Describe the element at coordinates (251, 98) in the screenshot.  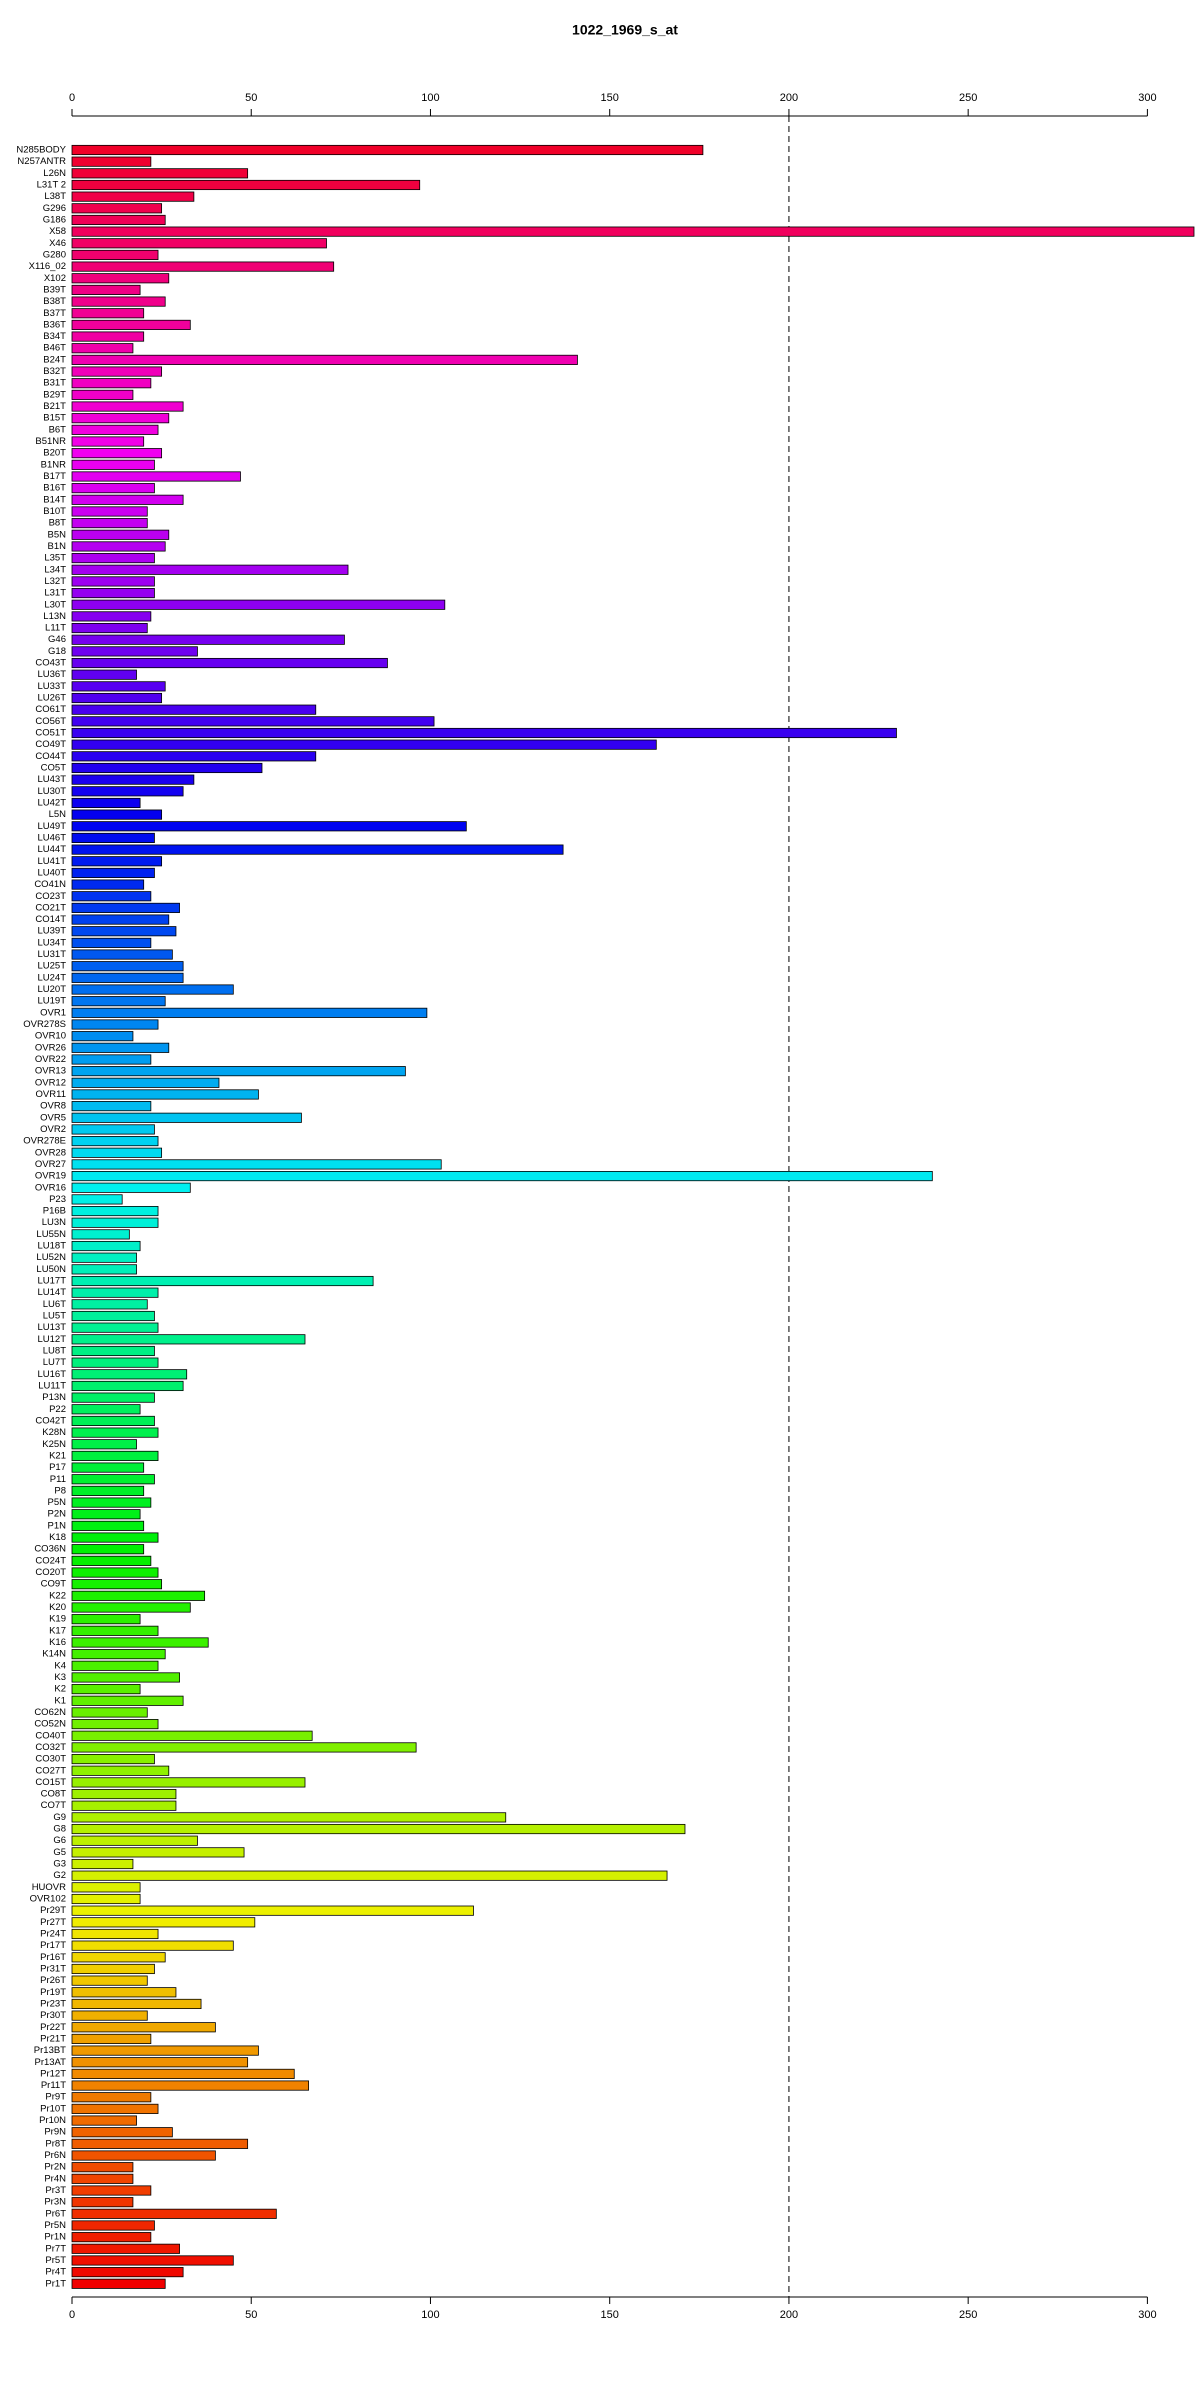
I see `x-tick-label: 50` at that location.